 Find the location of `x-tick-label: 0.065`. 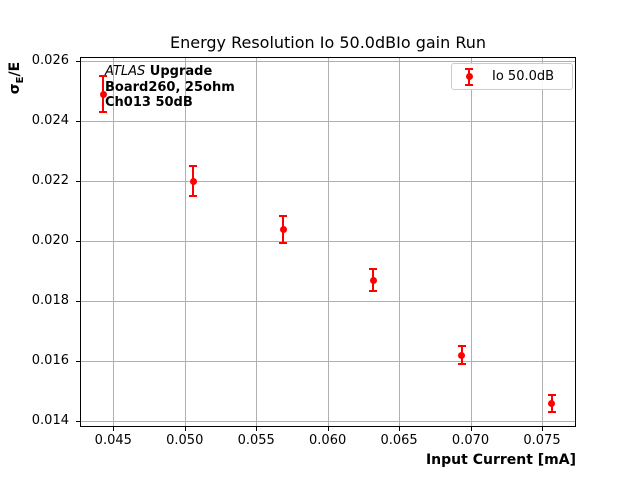

x-tick-label: 0.065 is located at coordinates (399, 440).